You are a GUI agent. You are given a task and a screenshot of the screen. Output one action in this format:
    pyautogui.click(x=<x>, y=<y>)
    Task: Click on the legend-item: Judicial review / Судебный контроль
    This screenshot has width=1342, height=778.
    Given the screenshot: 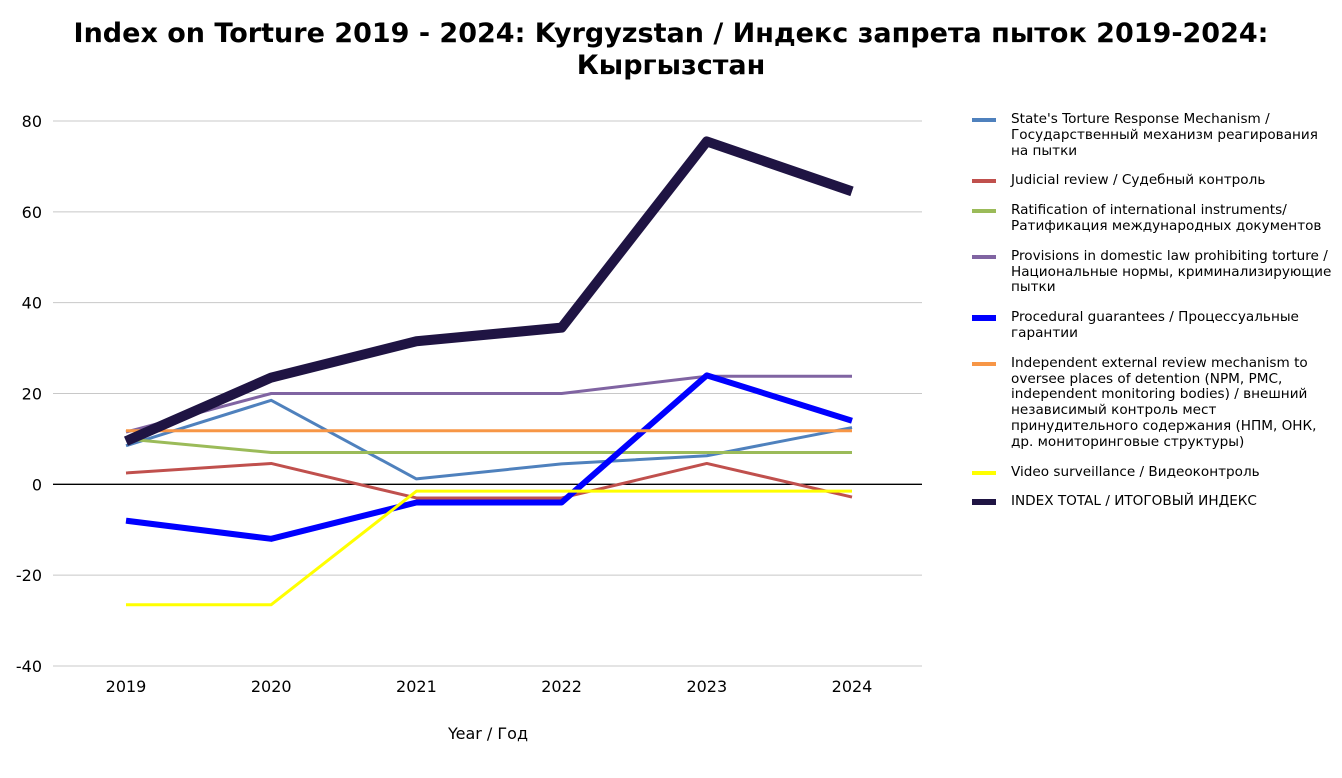 What is the action you would take?
    pyautogui.click(x=1152, y=180)
    